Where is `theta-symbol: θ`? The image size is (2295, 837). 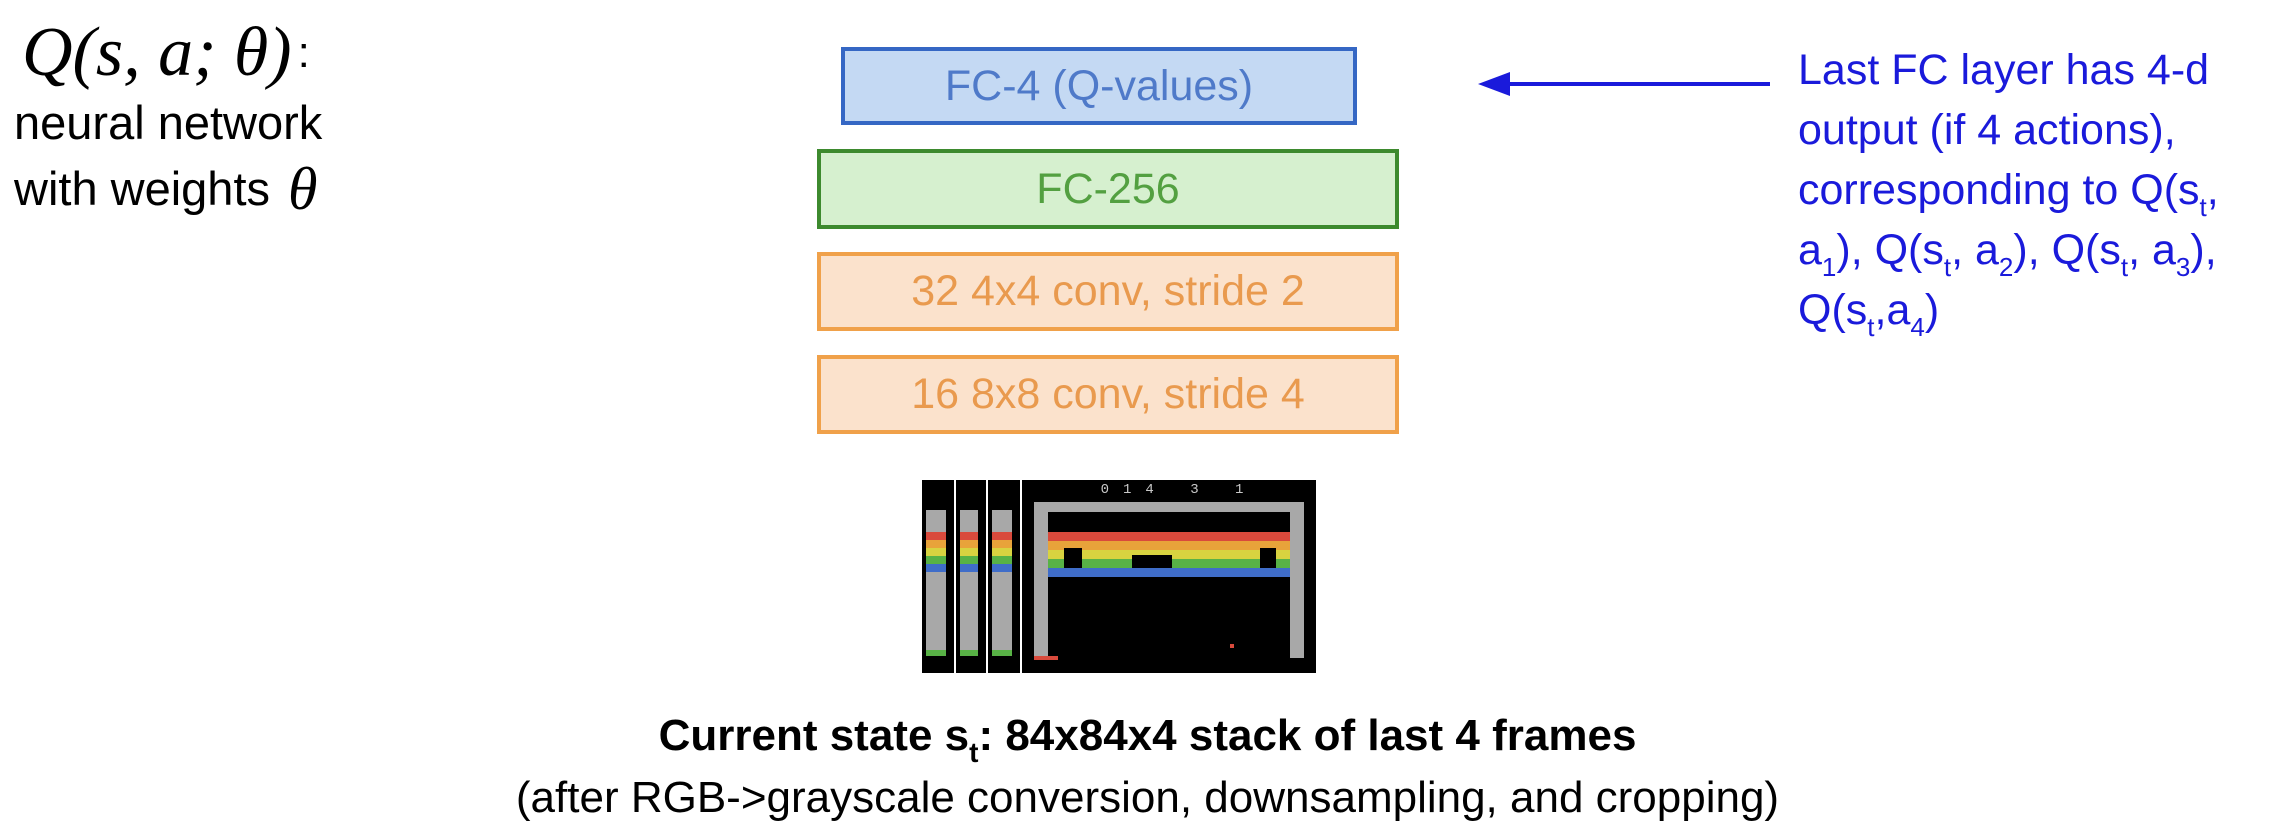
theta-symbol: θ is located at coordinates (303, 189).